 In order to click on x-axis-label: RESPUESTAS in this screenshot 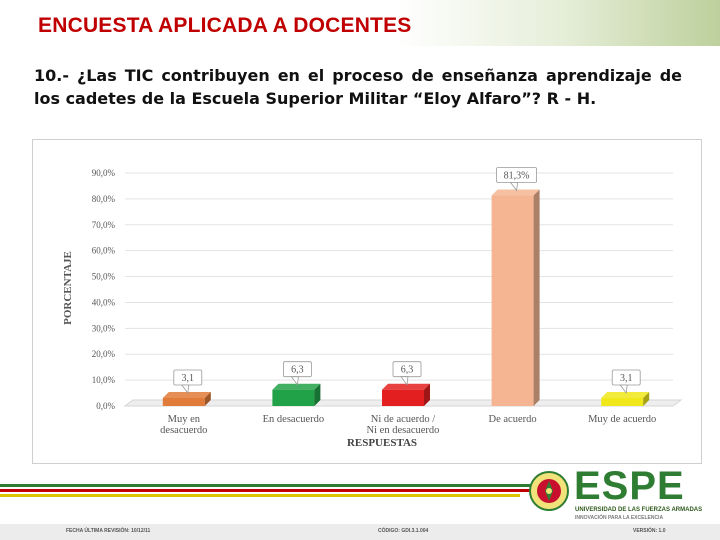, I will do `click(382, 443)`.